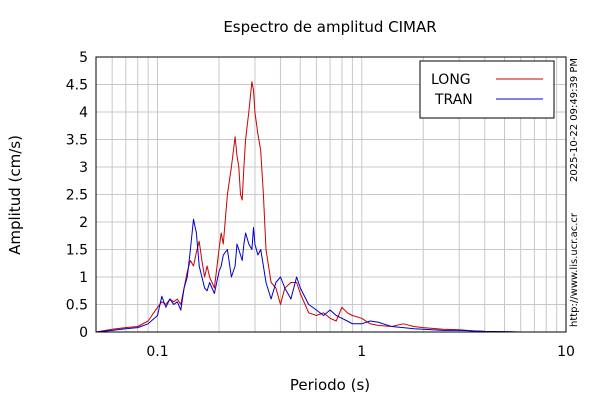 This screenshot has width=600, height=400. I want to click on y-axis-tick-labels: 0 0.5 1 1.5 2 2.5 3 3.5 4 4.5 5, so click(77, 195).